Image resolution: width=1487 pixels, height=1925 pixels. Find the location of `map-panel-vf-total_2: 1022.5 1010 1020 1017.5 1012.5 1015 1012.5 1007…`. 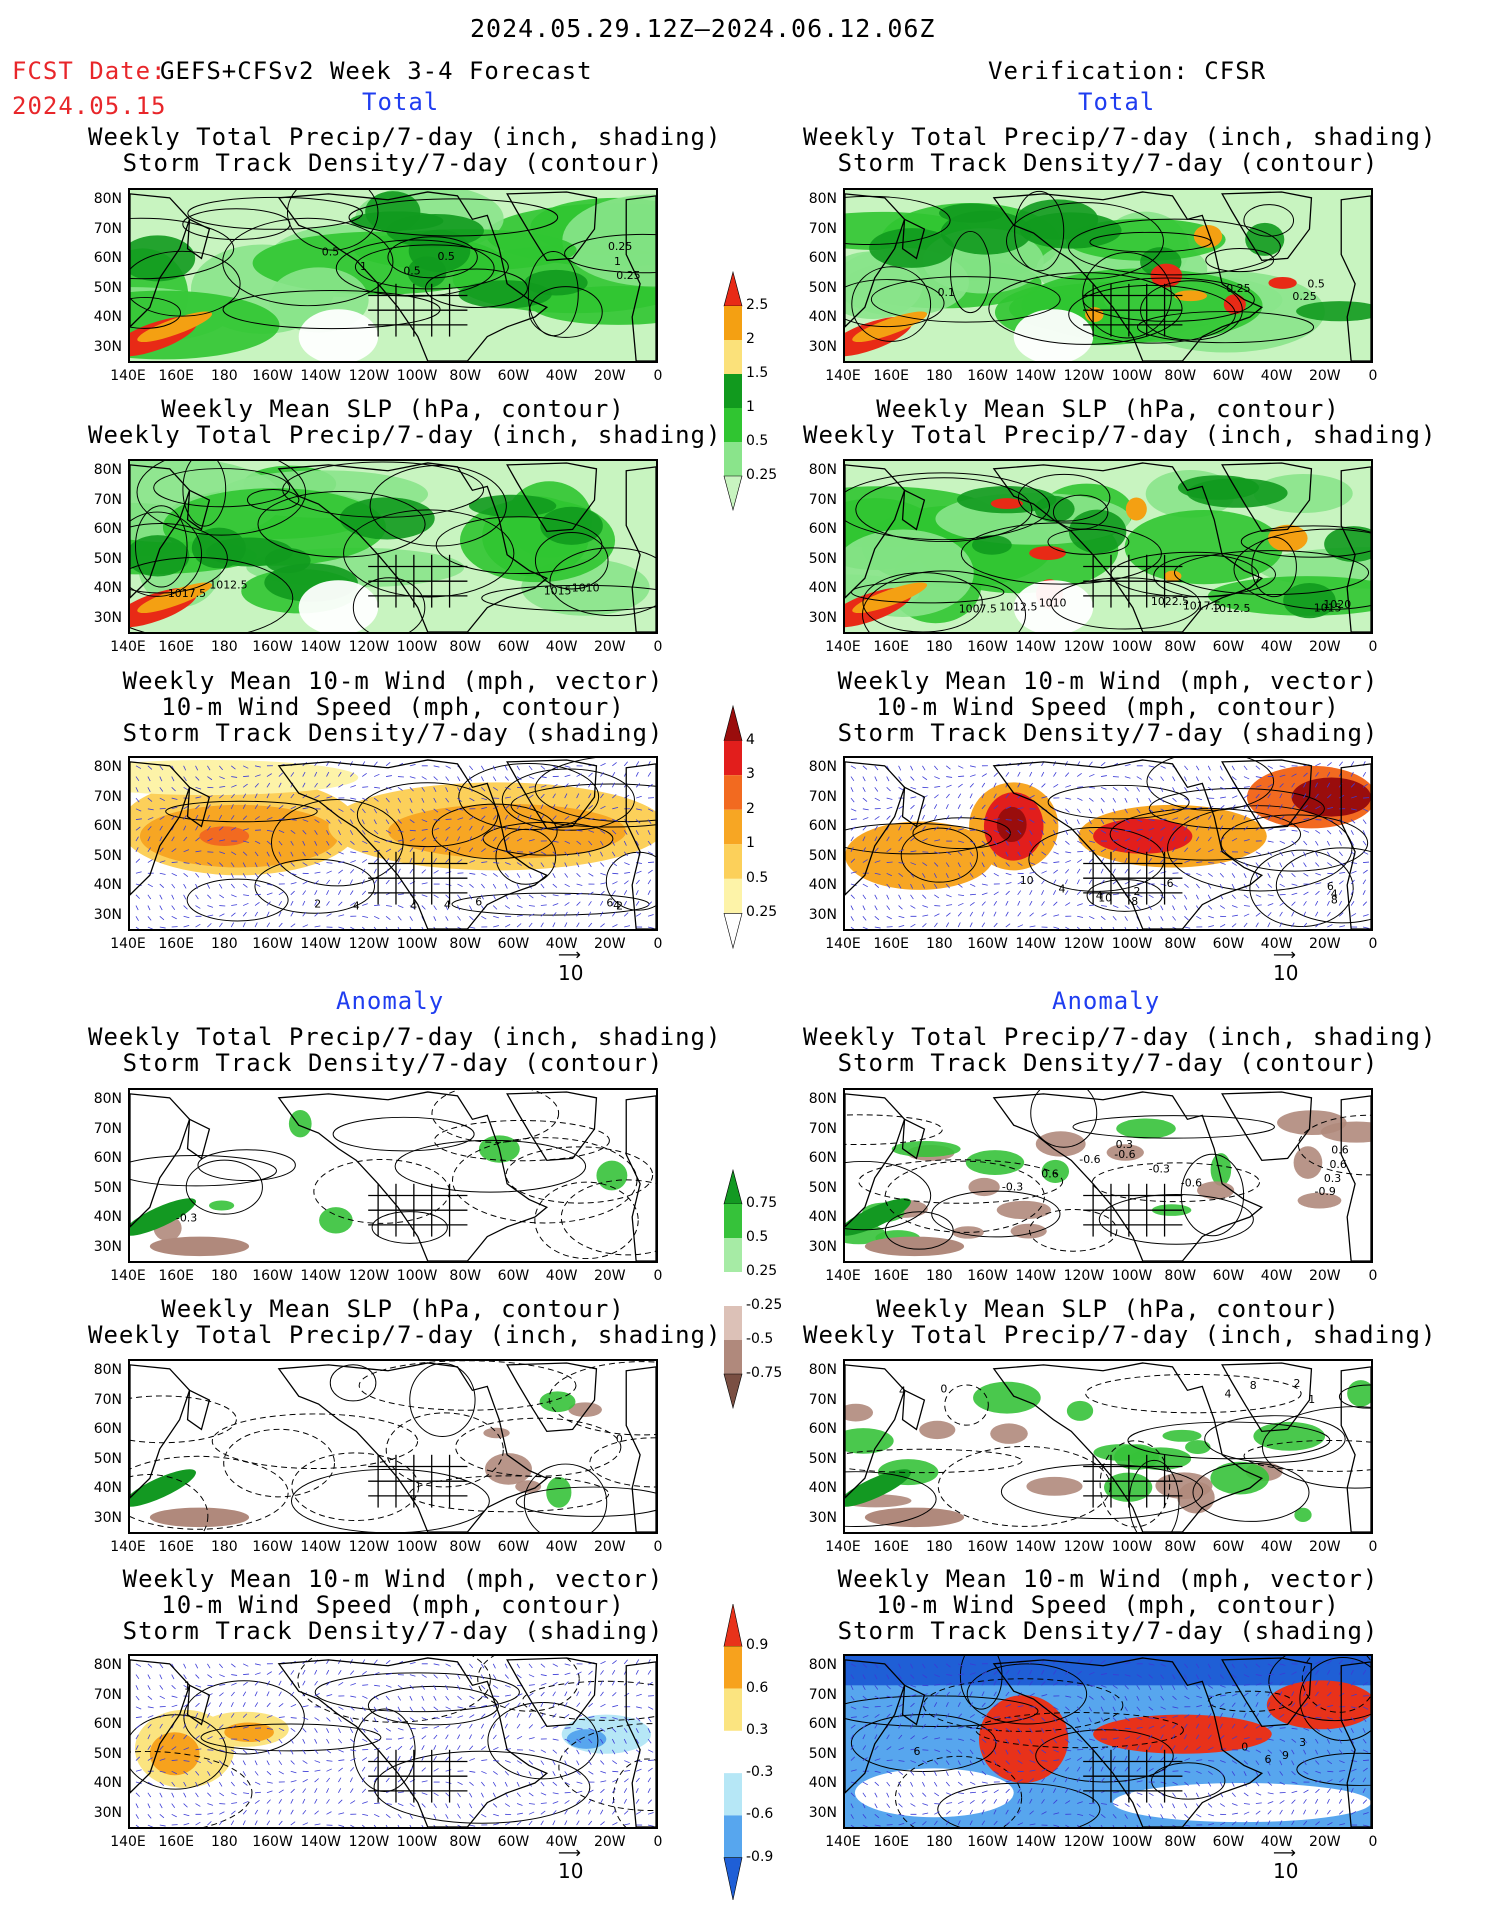

map-panel-vf-total_2: 1022.5 1010 1020 1017.5 1012.5 1015 1012.5 1007… is located at coordinates (1108, 546).